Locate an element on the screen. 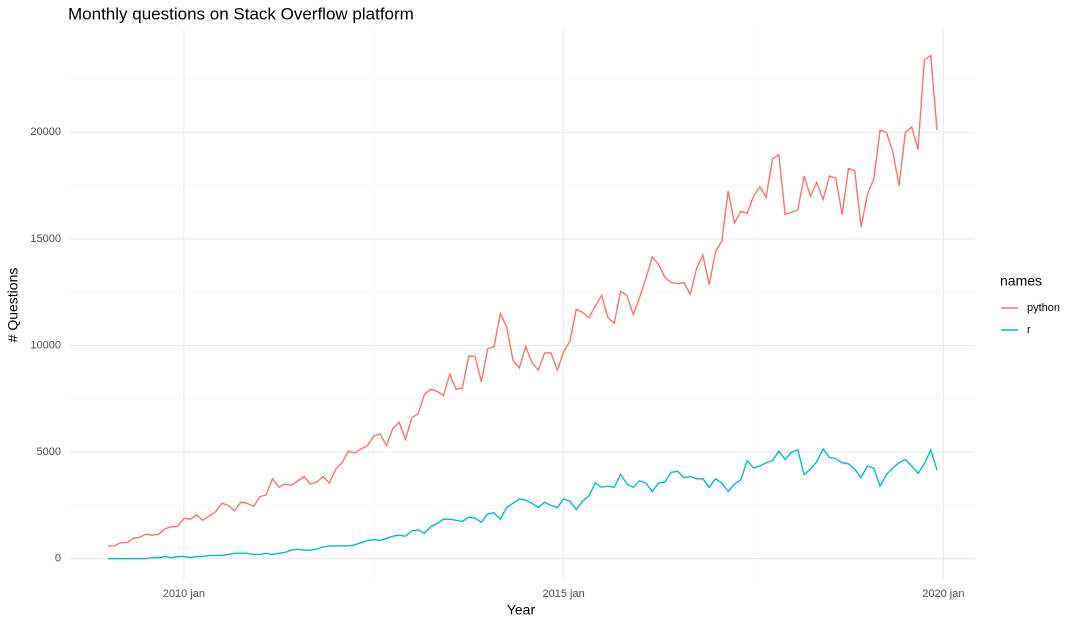 The image size is (1079, 628). y-tick-label: 5000 is located at coordinates (49, 452).